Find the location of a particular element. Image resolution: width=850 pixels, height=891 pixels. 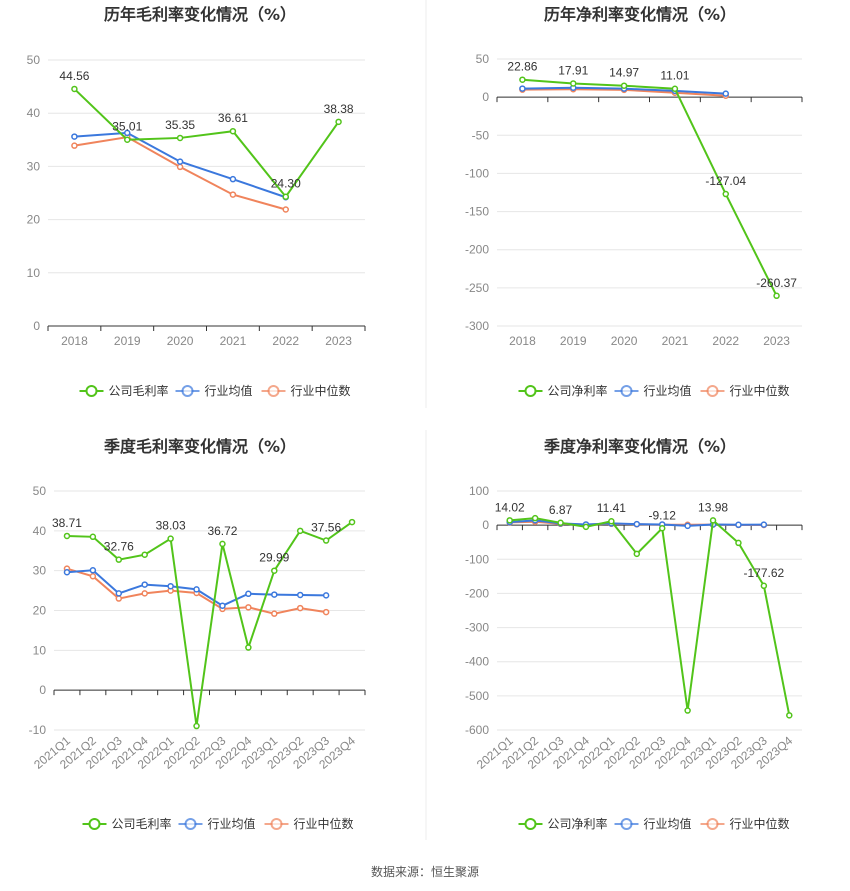

y-tick-label: 100 is located at coordinates (479, 491).